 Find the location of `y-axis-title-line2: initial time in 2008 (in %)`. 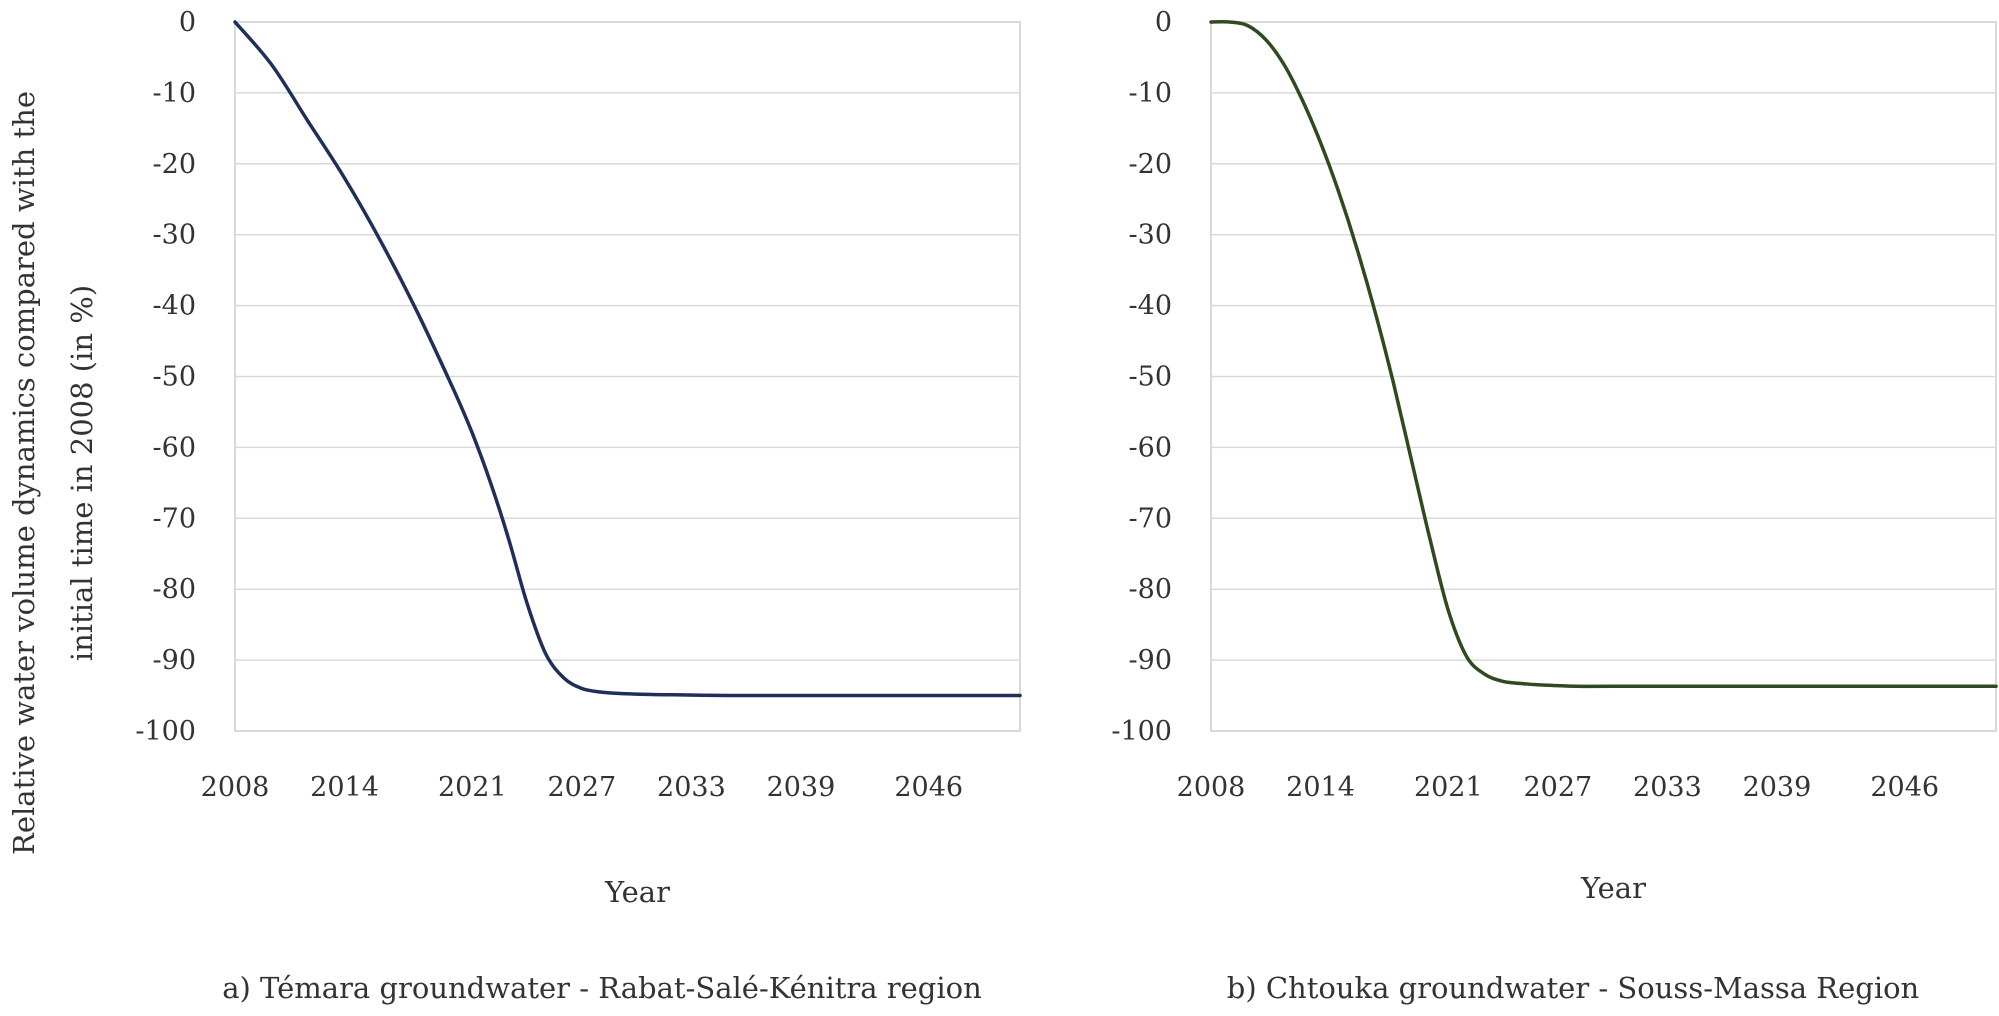

y-axis-title-line2: initial time in 2008 (in %) is located at coordinates (82, 473).